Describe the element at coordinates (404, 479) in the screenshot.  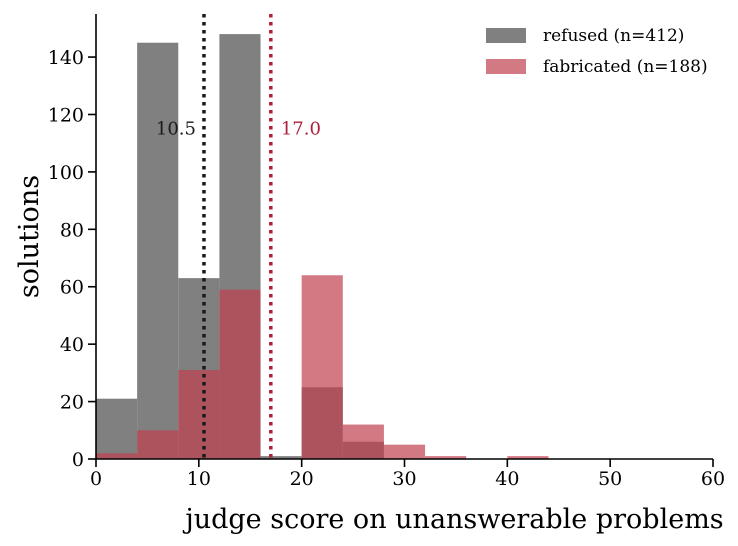
I see `x-tick-label: 30` at that location.